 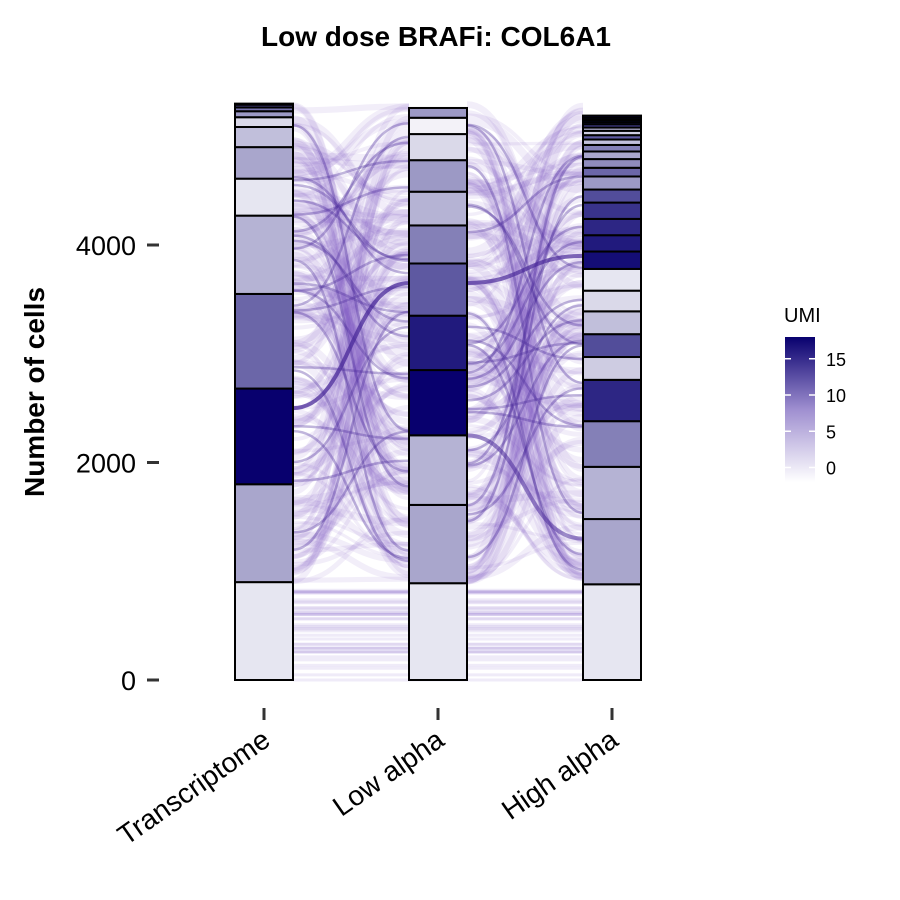 What do you see at coordinates (836, 396) in the screenshot?
I see `legend-tick-label: 10` at bounding box center [836, 396].